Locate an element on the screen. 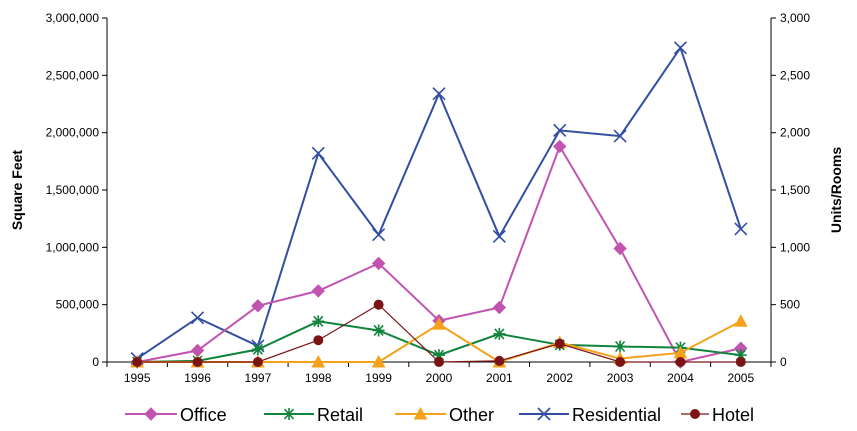 This screenshot has width=857, height=431. legend-item-office: Office is located at coordinates (176, 415).